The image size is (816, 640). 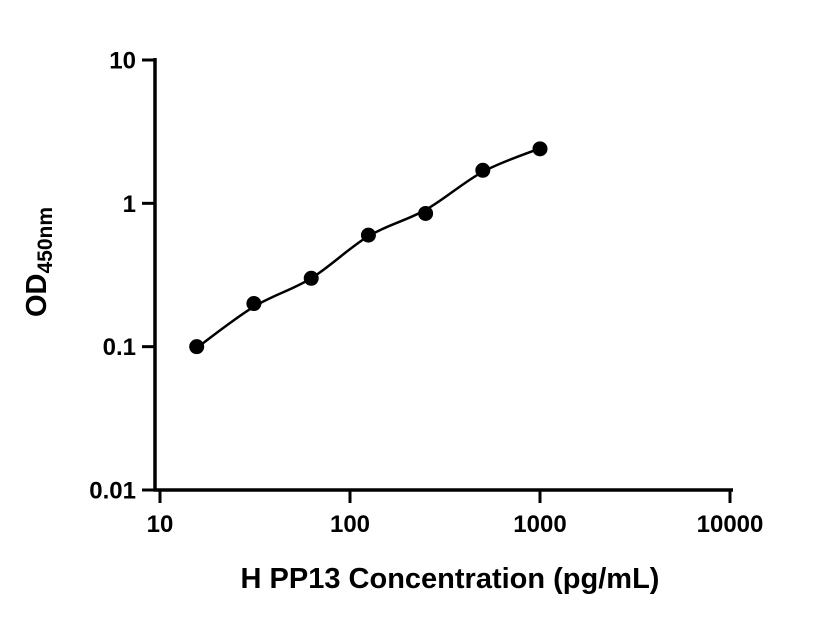 I want to click on x-tick-label: 100, so click(x=350, y=524).